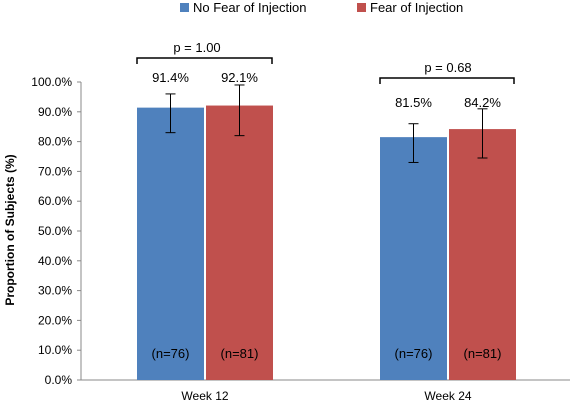 Image resolution: width=572 pixels, height=407 pixels. What do you see at coordinates (55, 320) in the screenshot?
I see `y-tick-label: 20.0%` at bounding box center [55, 320].